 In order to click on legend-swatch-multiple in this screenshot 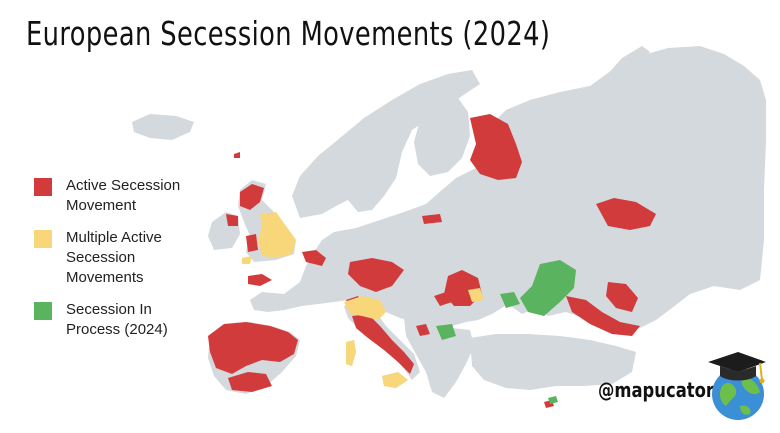, I will do `click(43, 239)`.